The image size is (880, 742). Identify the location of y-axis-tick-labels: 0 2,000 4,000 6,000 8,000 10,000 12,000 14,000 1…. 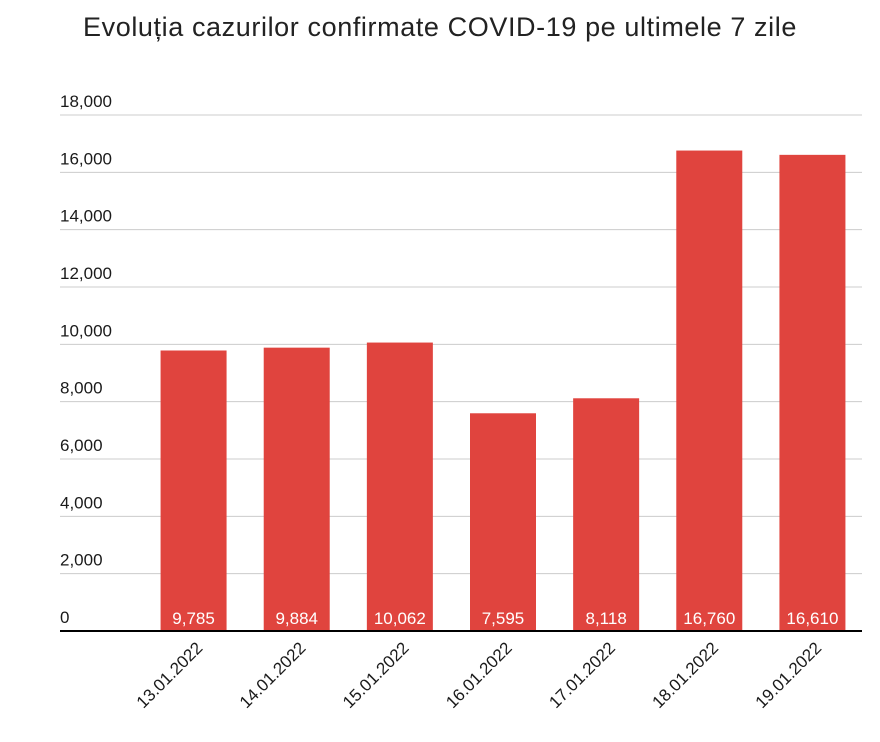
(86, 359).